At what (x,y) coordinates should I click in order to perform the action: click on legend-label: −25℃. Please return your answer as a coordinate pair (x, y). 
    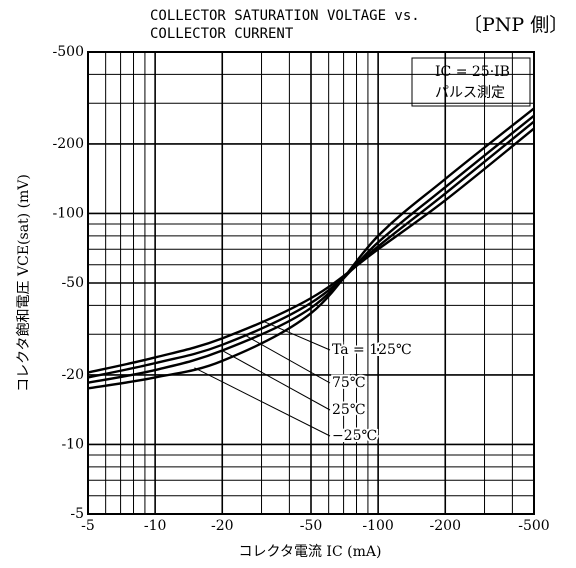
    Looking at the image, I should click on (354, 436).